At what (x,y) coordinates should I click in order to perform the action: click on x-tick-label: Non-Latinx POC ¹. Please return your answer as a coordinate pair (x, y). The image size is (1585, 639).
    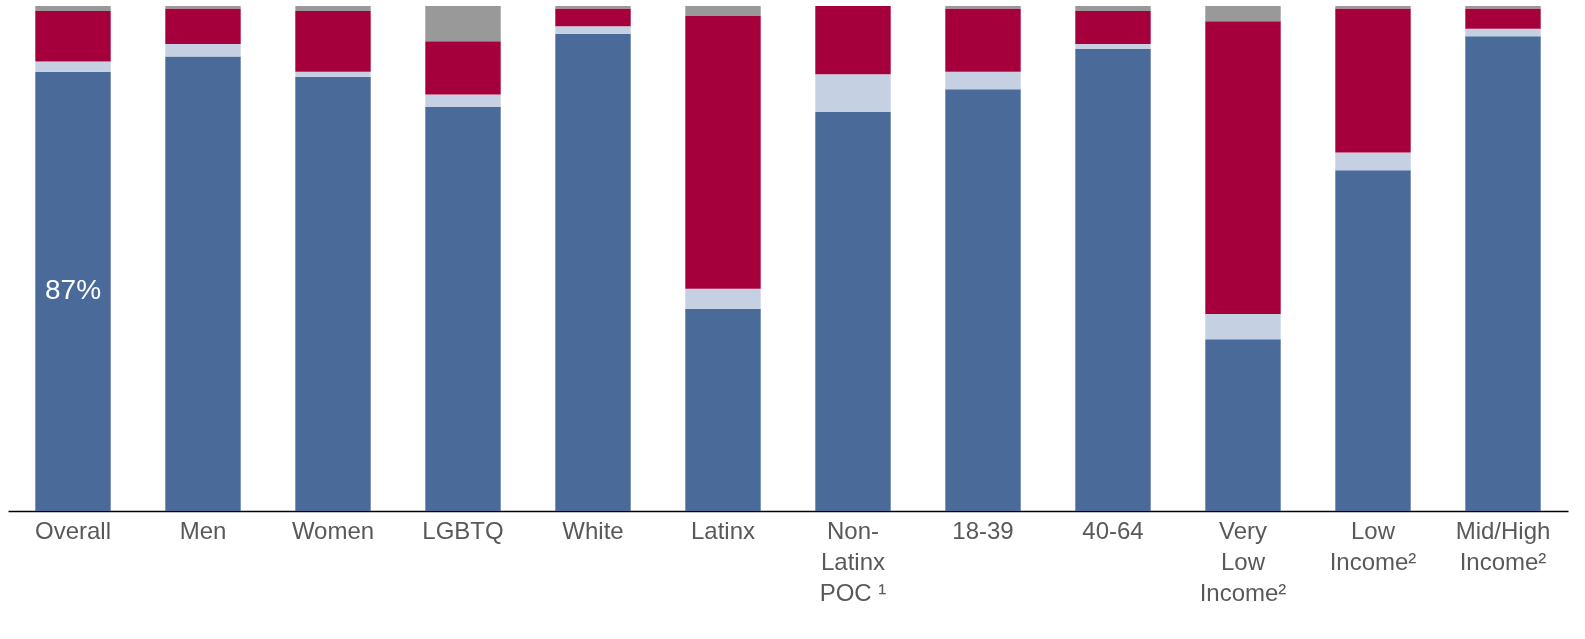
    Looking at the image, I should click on (853, 561).